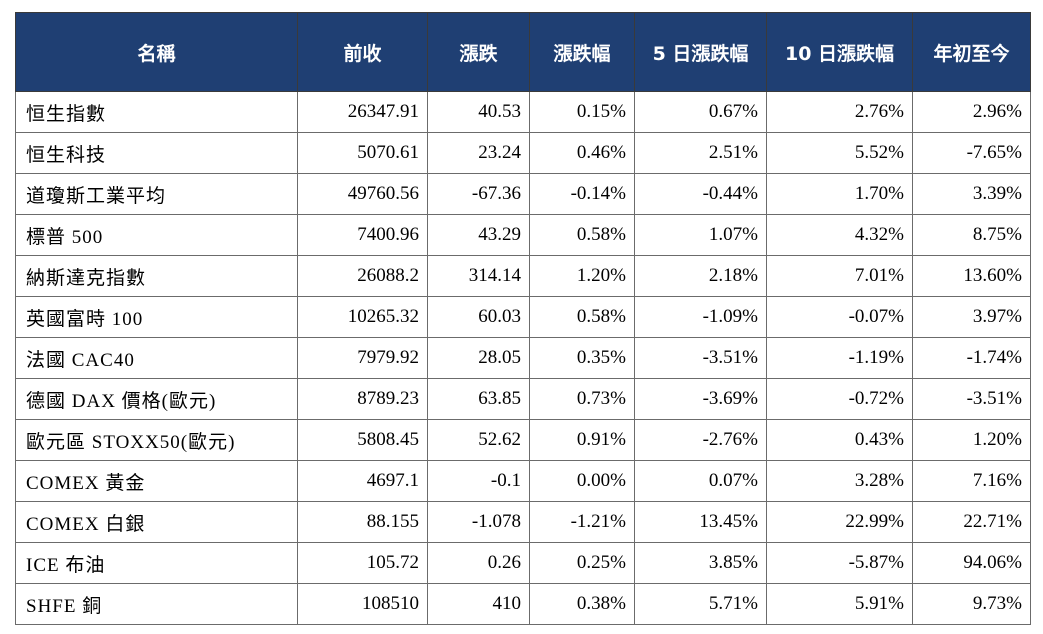 Image resolution: width=1043 pixels, height=634 pixels. I want to click on cell-change: -1.078, so click(478, 522).